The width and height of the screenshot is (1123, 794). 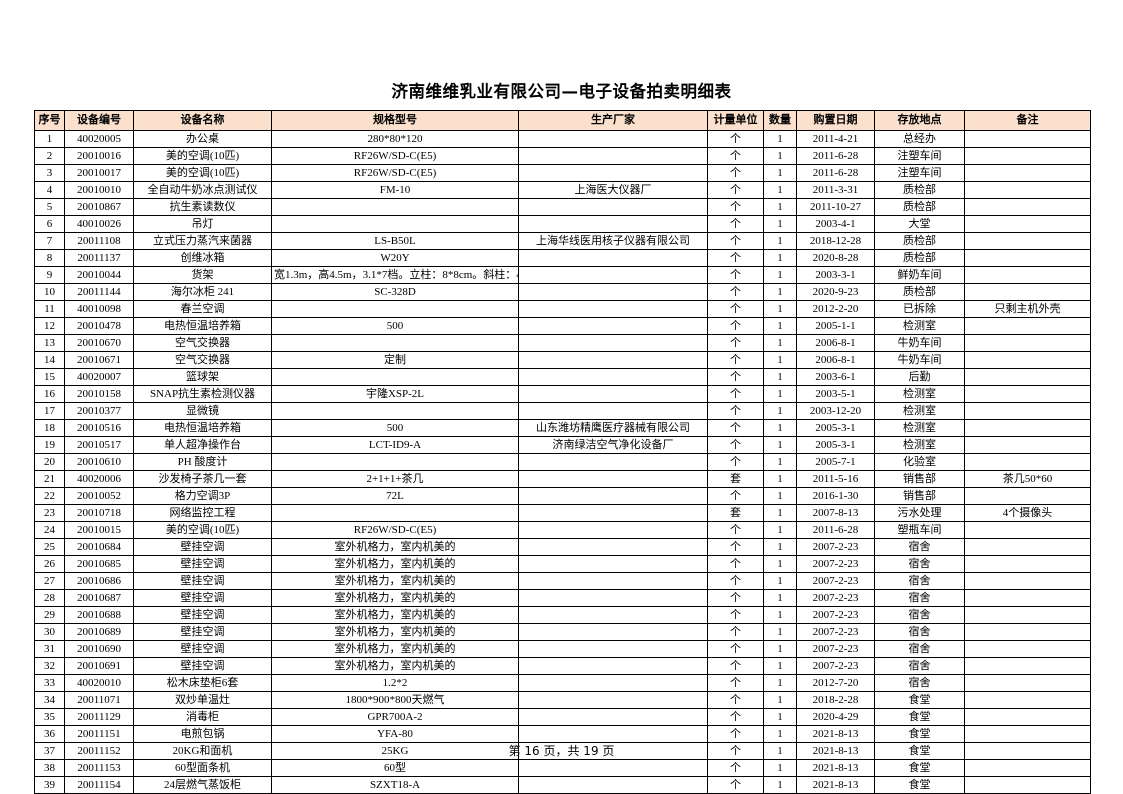 I want to click on cell-r20-c6: 1, so click(x=780, y=479).